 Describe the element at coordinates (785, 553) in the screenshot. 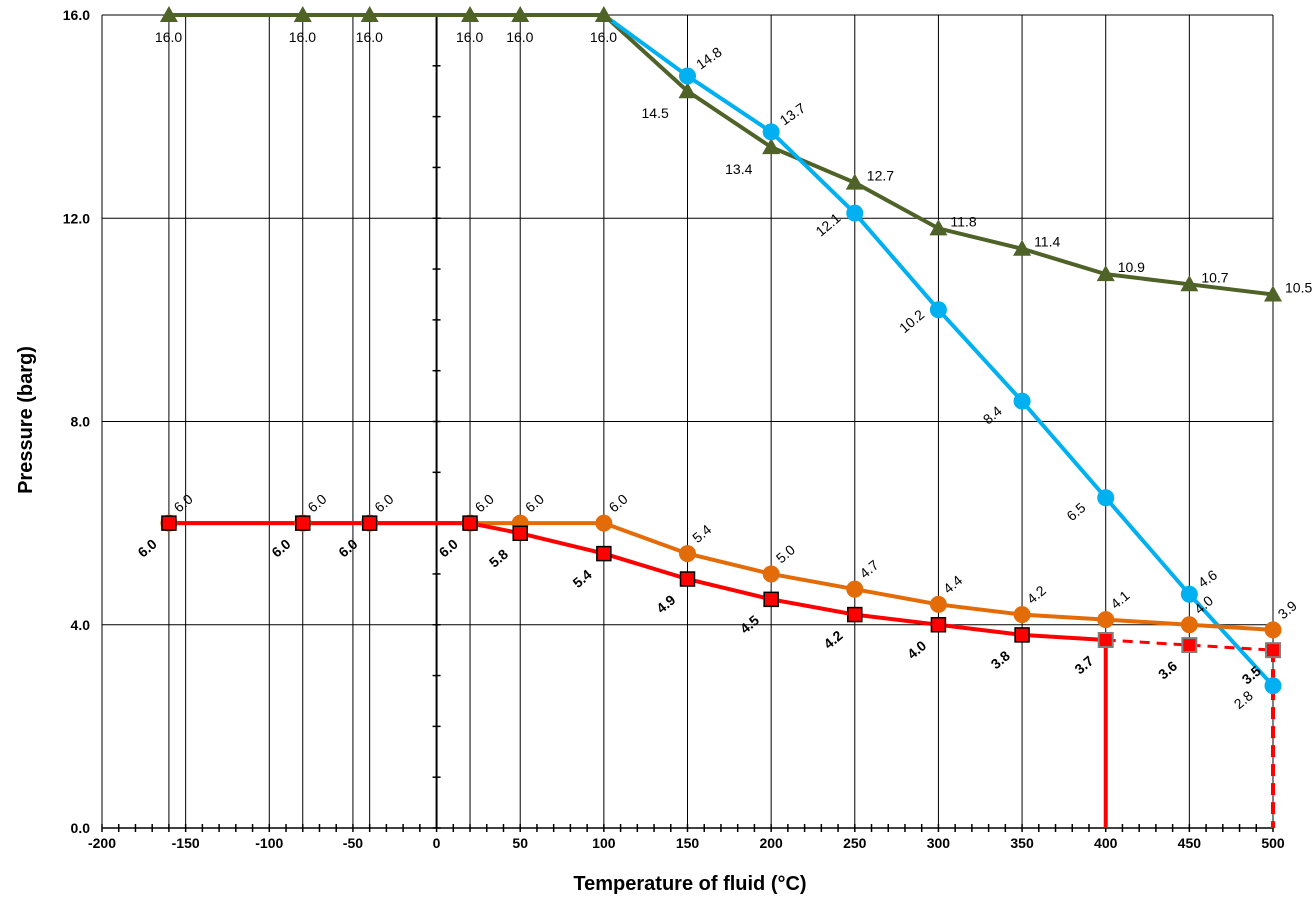

I see `orange-data-label: 5.0` at that location.